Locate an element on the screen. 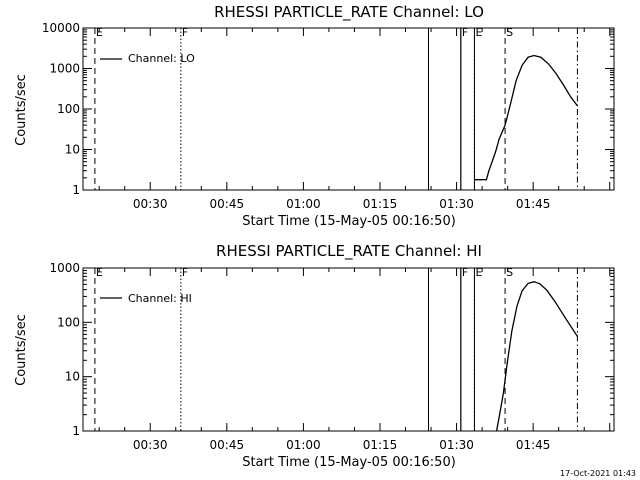 The image size is (640, 480). legend-label: Channel: LO is located at coordinates (161, 58).